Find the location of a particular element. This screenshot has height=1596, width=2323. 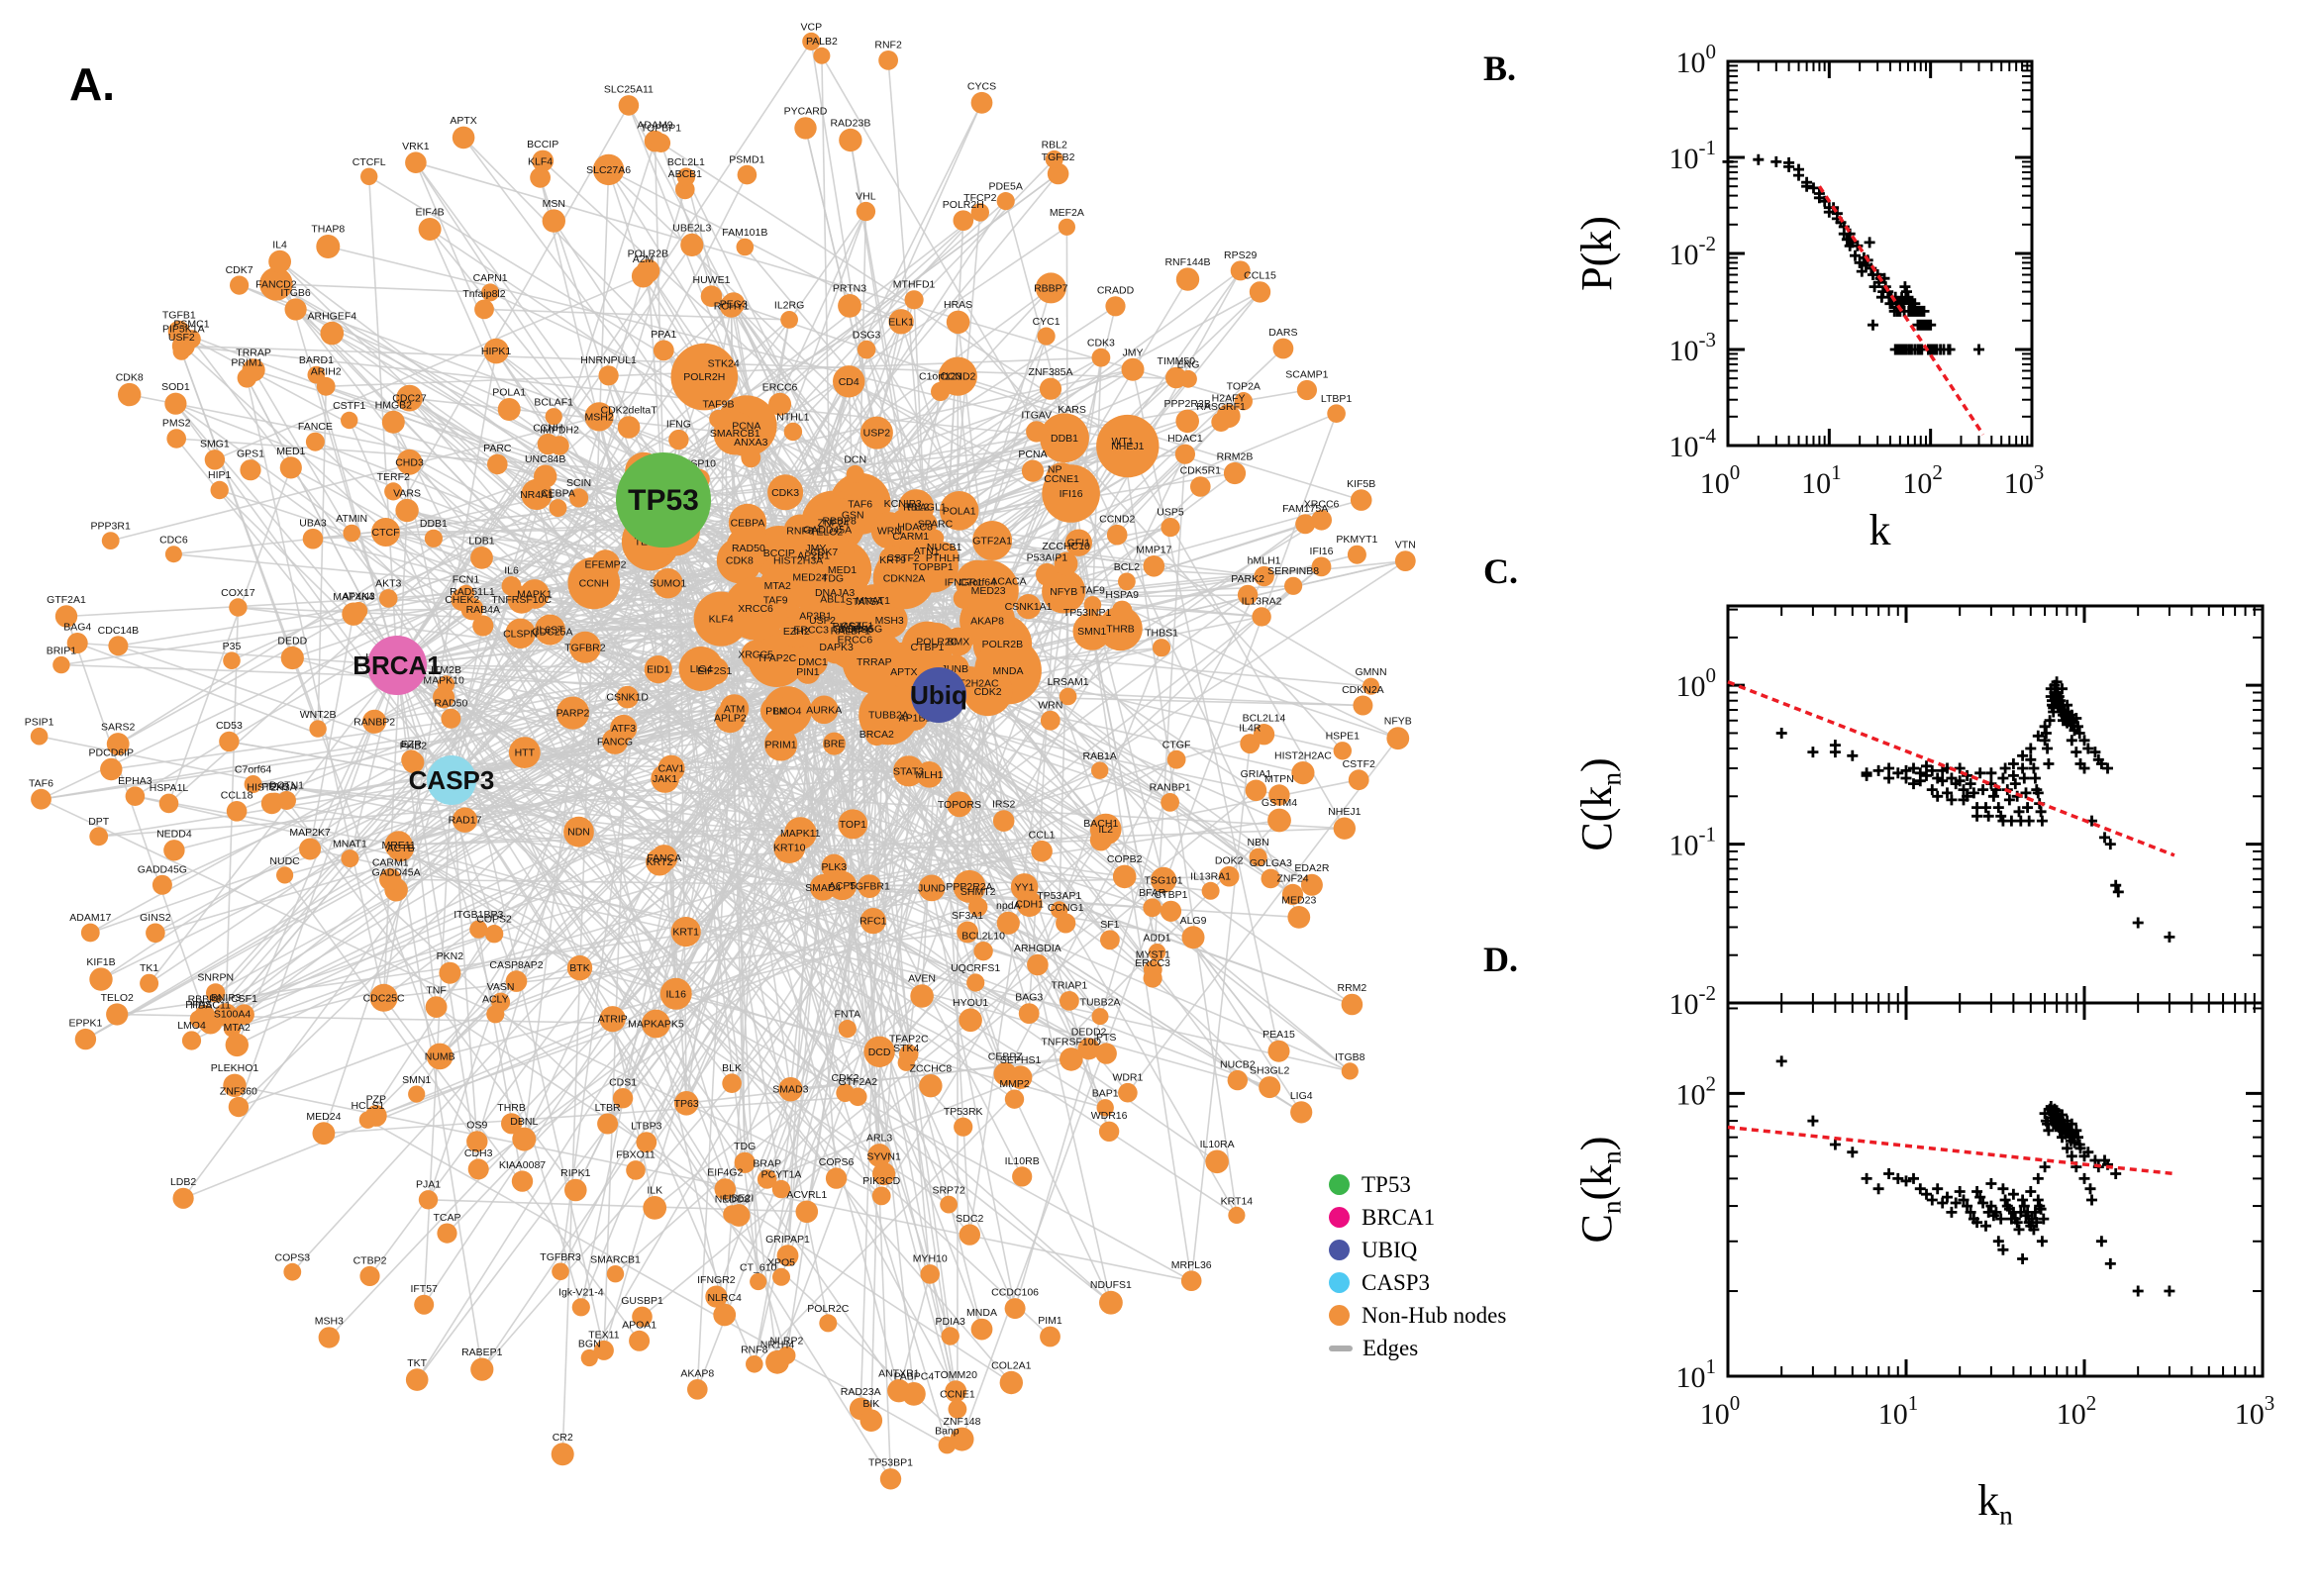

network-node-label: CDC25C is located at coordinates (384, 998).